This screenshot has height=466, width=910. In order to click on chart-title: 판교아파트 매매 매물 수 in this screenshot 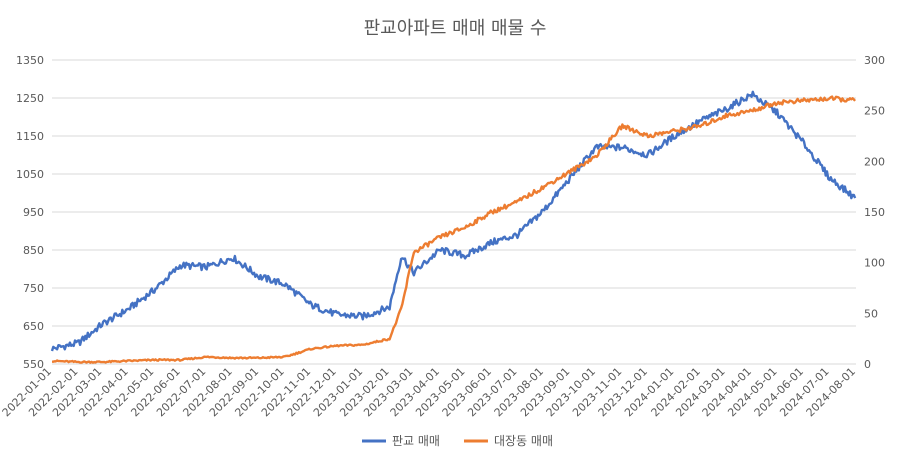, I will do `click(455, 28)`.